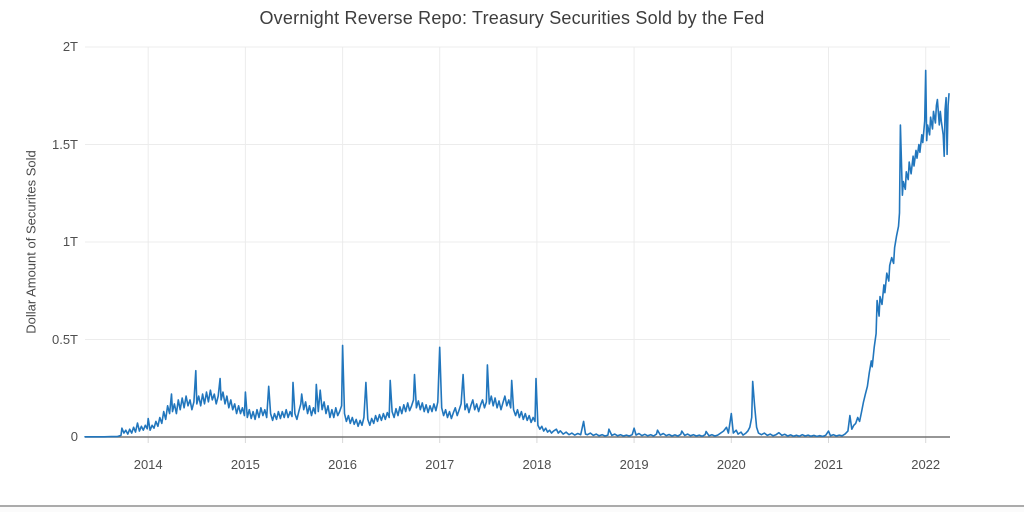 The image size is (1024, 512). I want to click on y-tick-label: 0.5T, so click(64, 339).